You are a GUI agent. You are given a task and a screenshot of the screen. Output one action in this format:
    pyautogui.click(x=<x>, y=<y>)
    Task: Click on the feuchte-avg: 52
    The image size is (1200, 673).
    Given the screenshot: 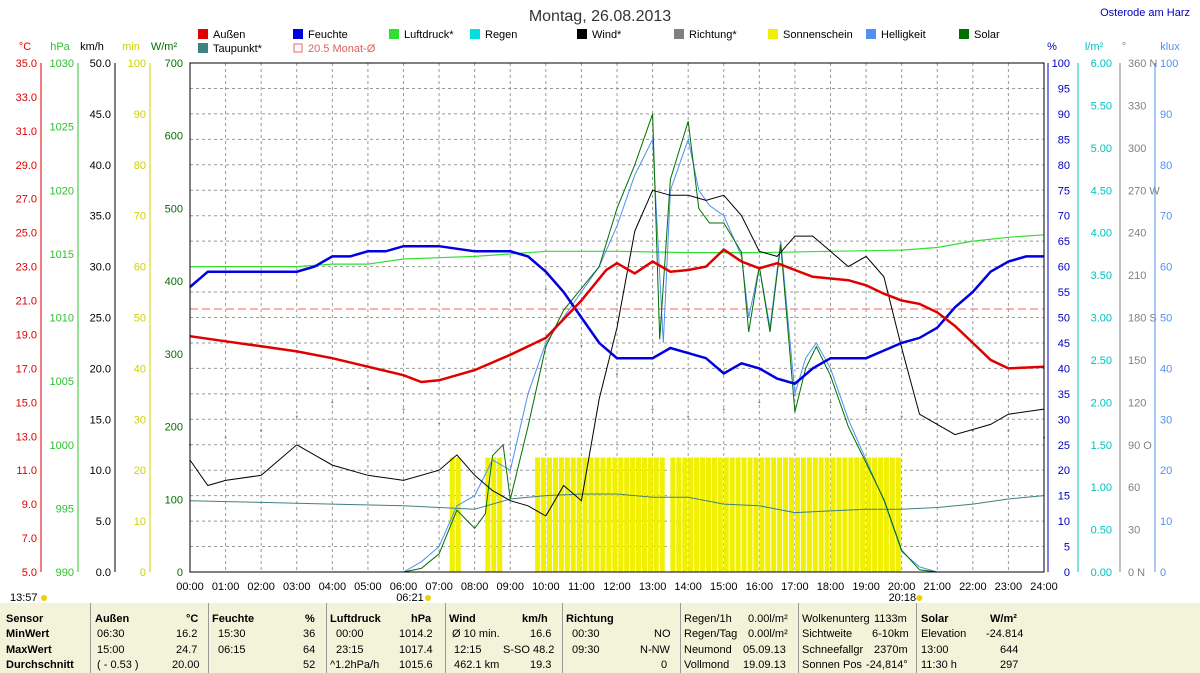 What is the action you would take?
    pyautogui.click(x=309, y=665)
    